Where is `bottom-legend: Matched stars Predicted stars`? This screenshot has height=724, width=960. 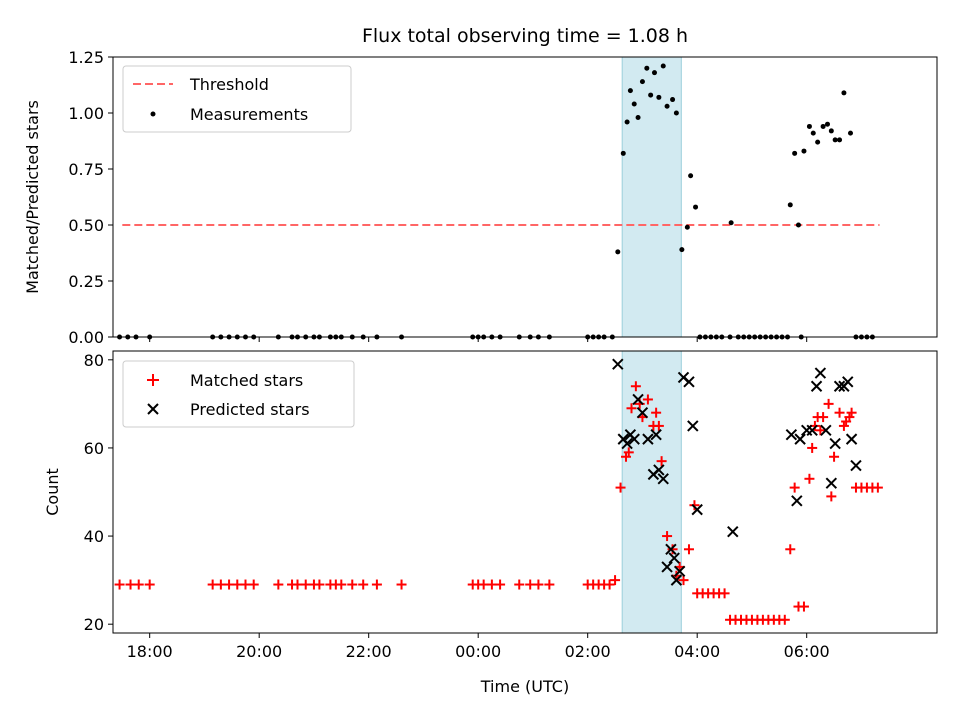 bottom-legend: Matched stars Predicted stars is located at coordinates (238, 394).